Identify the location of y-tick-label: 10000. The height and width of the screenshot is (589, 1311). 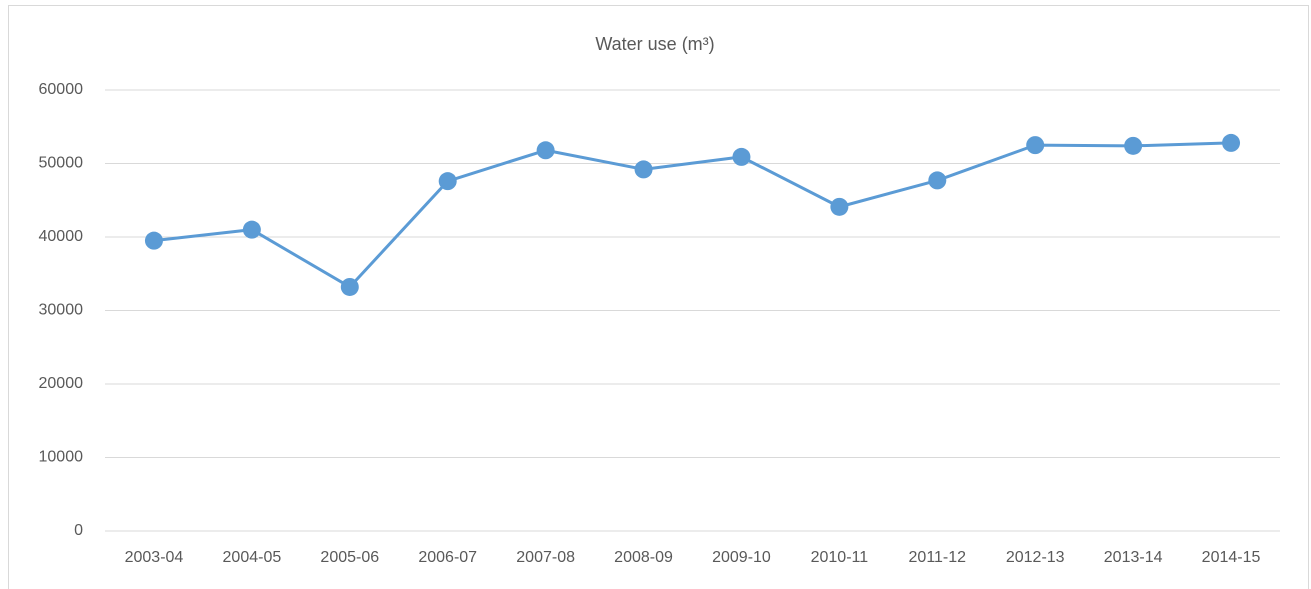
(61, 457).